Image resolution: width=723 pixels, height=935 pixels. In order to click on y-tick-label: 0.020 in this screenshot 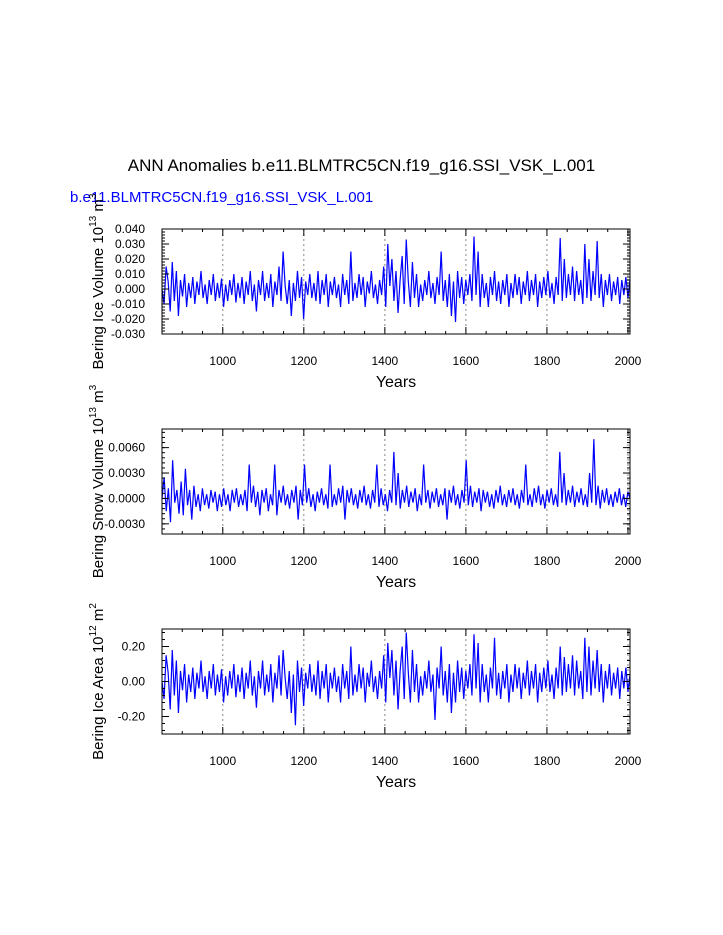, I will do `click(130, 259)`.